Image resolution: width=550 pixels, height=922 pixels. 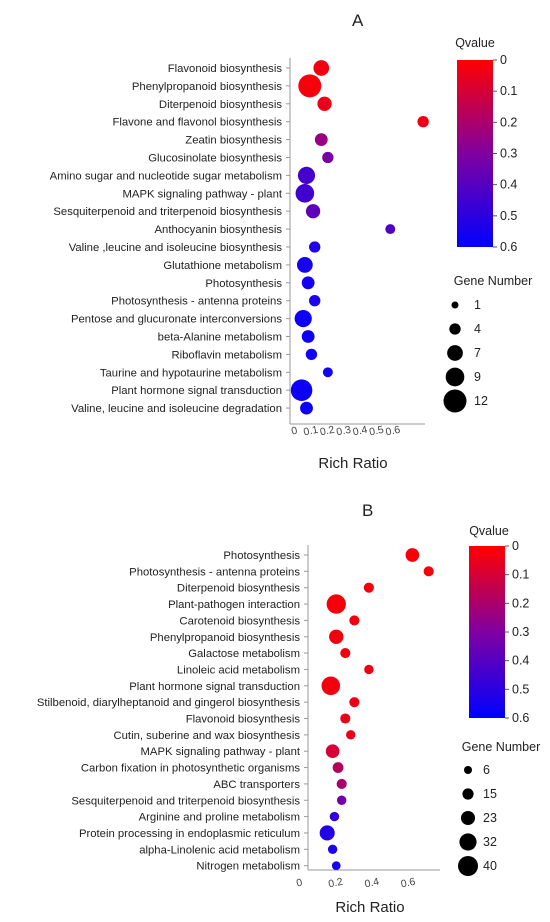 What do you see at coordinates (207, 87) in the screenshot?
I see `panel-a-category-label: Phenylpropanoid biosynthesis` at bounding box center [207, 87].